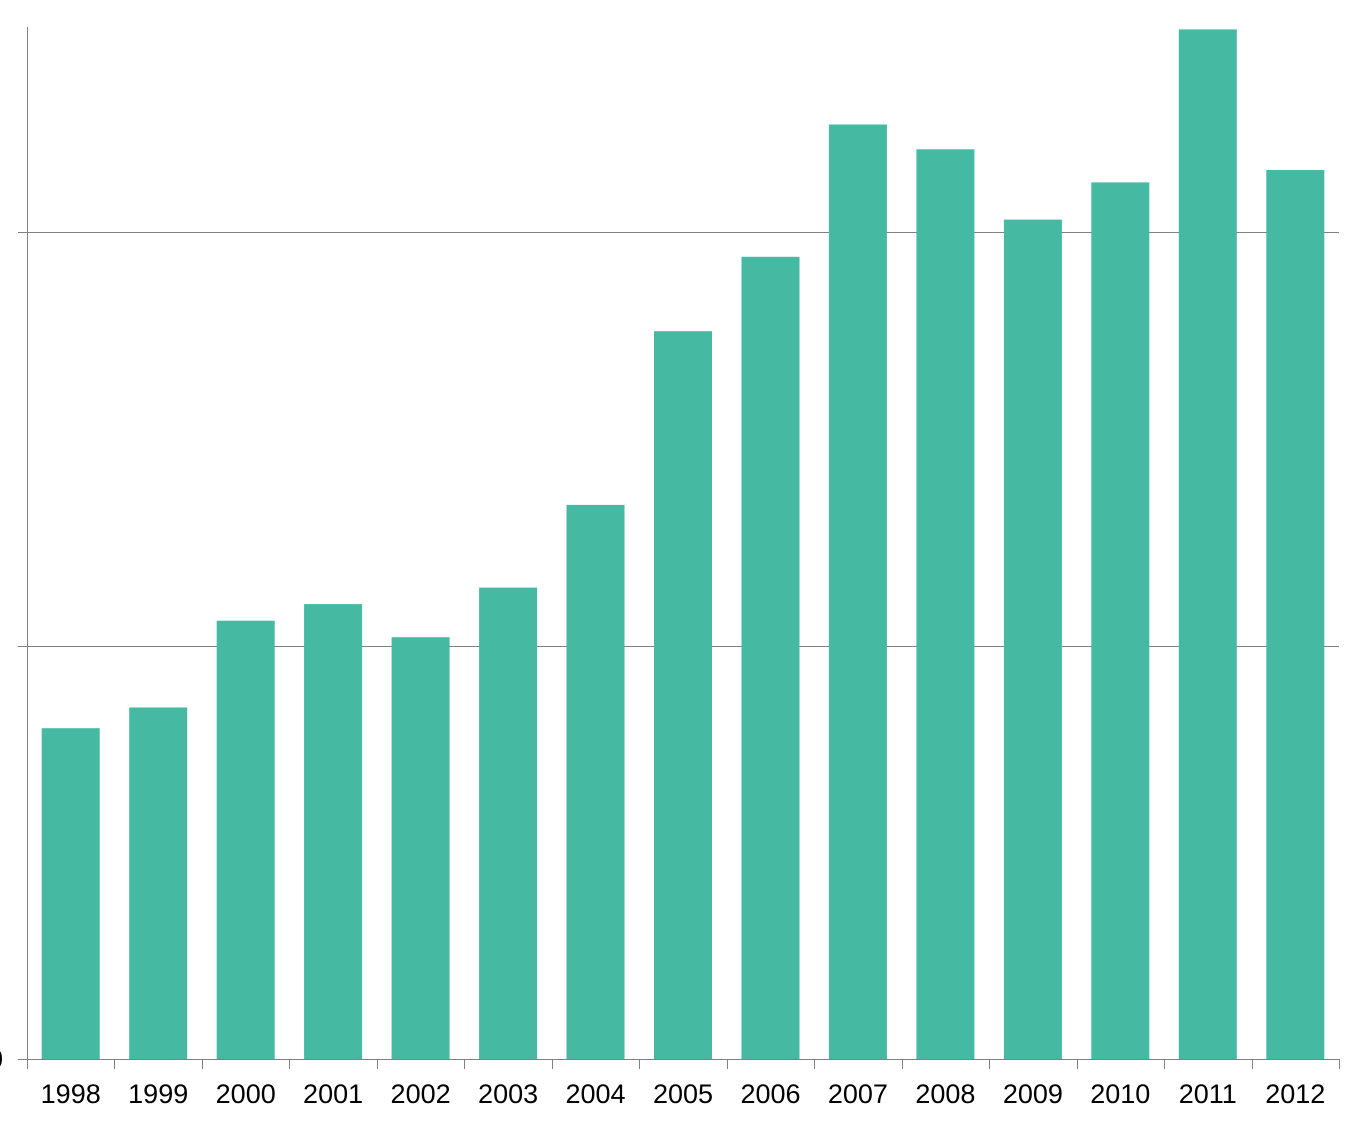 The width and height of the screenshot is (1363, 1124). I want to click on bar-2007, so click(857, 591).